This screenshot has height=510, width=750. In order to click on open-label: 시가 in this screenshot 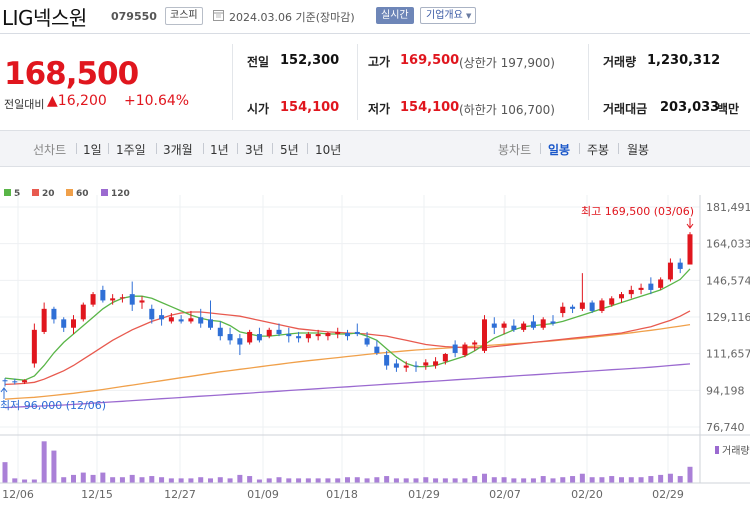, I will do `click(258, 109)`.